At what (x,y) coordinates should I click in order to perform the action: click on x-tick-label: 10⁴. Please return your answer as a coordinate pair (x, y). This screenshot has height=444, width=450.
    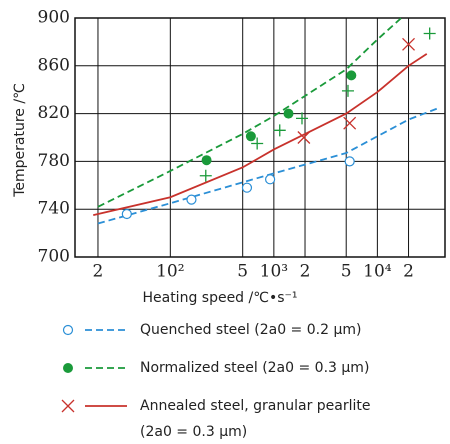
    Looking at the image, I should click on (377, 272).